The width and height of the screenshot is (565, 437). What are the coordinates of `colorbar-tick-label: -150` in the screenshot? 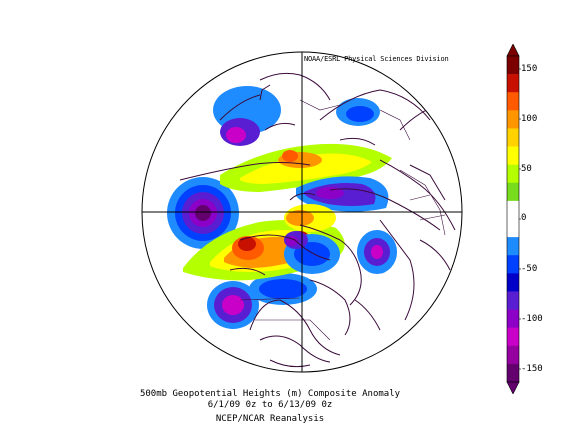 It's located at (532, 369).